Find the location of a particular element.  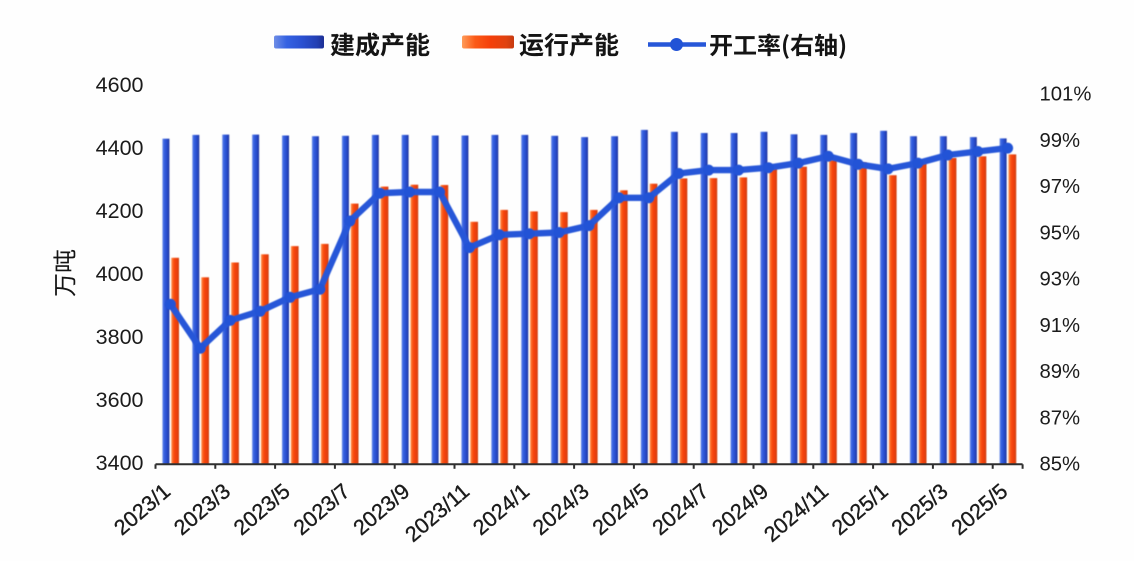

svg-text: 99% is located at coordinates (1060, 141).